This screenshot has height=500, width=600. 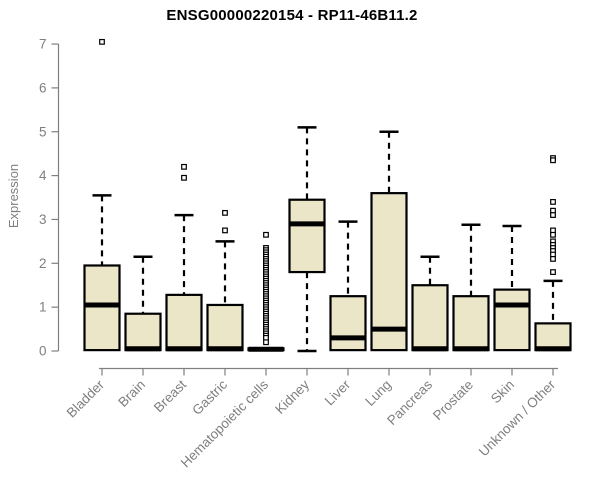 What do you see at coordinates (512, 320) in the screenshot?
I see `box-skin` at bounding box center [512, 320].